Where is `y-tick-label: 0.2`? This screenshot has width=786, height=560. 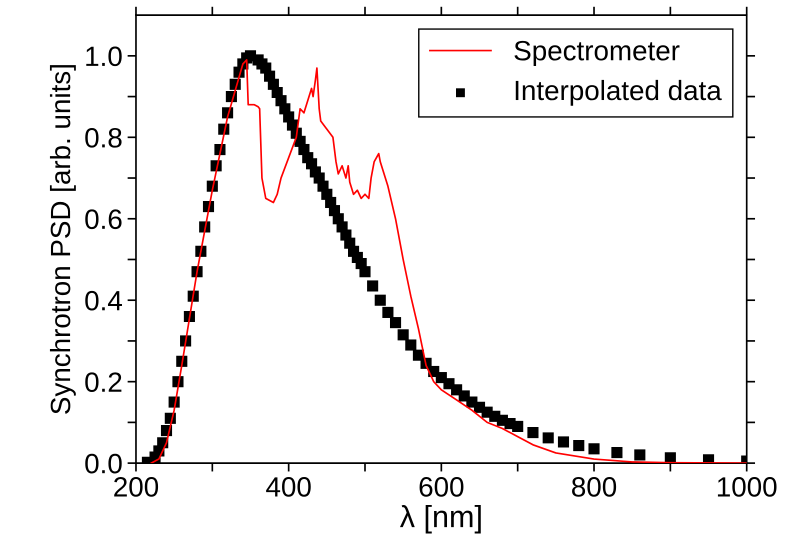
y-tick-label: 0.2 is located at coordinates (103, 382).